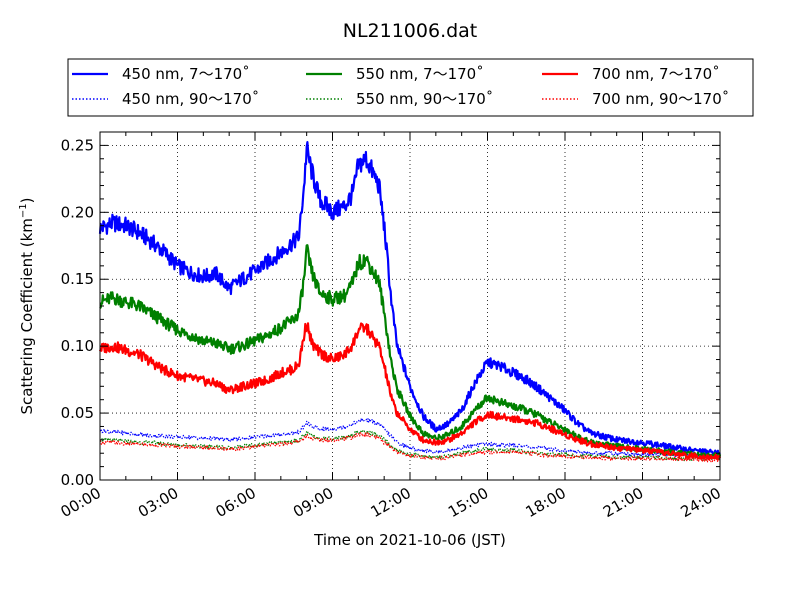 Image resolution: width=800 pixels, height=604 pixels. What do you see at coordinates (77, 145) in the screenshot?
I see `y-tick-label: 0.25` at bounding box center [77, 145].